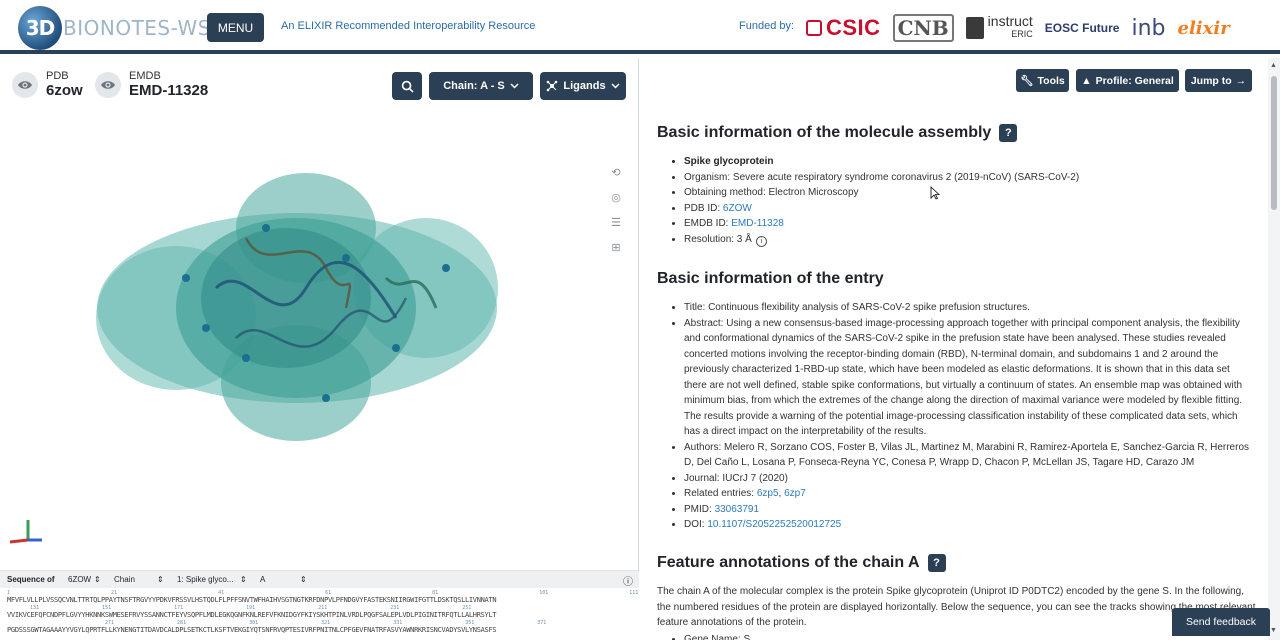 The height and width of the screenshot is (640, 1280). What do you see at coordinates (1221, 622) in the screenshot?
I see `send-feedback-button: Send feedback` at bounding box center [1221, 622].